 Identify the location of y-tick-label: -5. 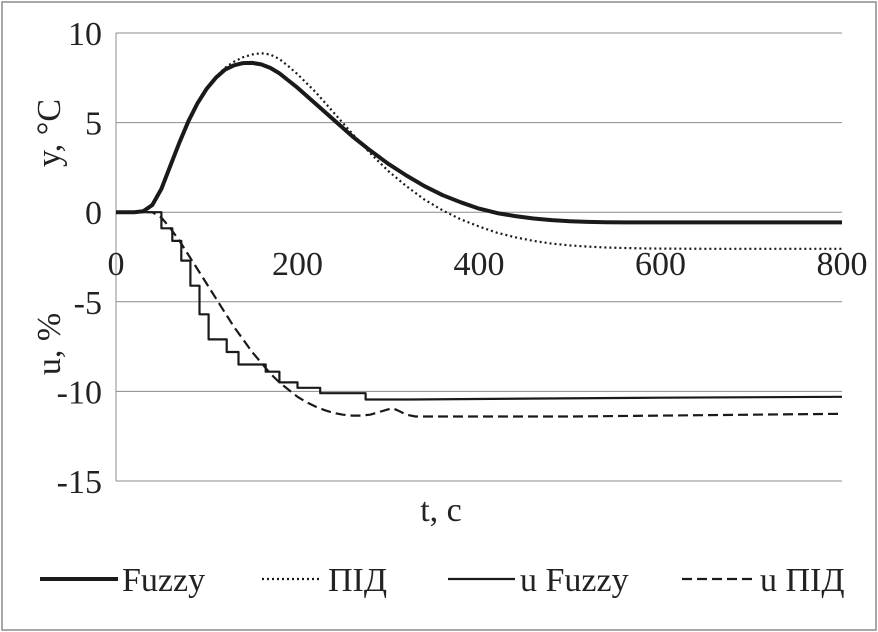
(88, 303).